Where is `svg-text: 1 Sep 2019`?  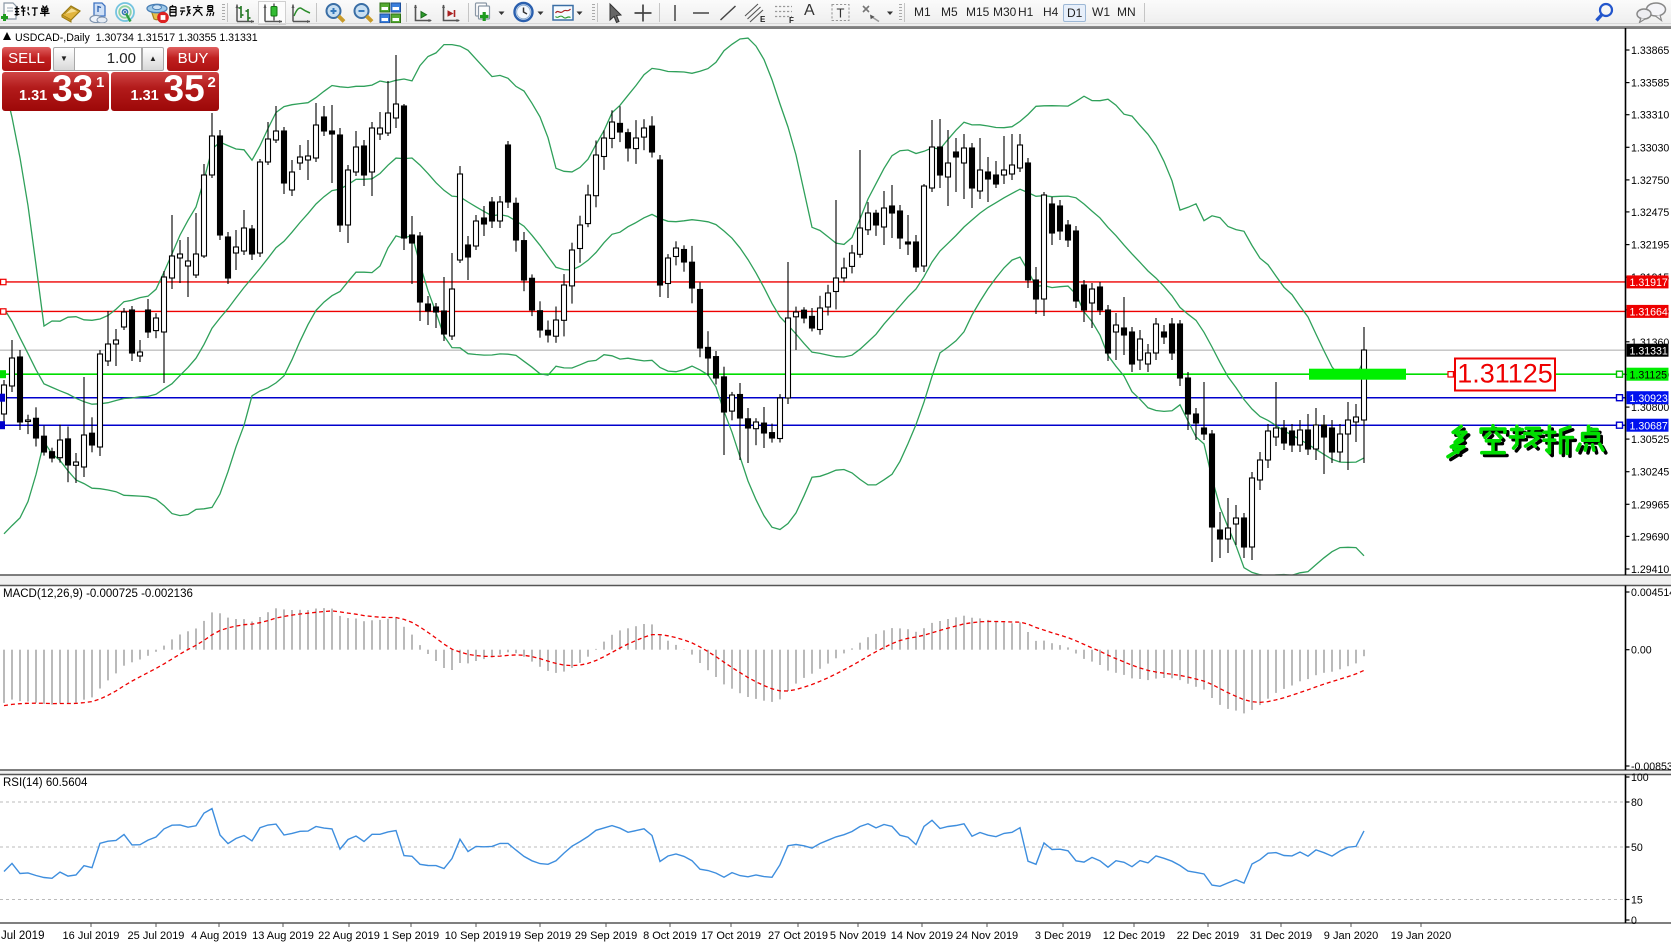
svg-text: 1 Sep 2019 is located at coordinates (411, 936).